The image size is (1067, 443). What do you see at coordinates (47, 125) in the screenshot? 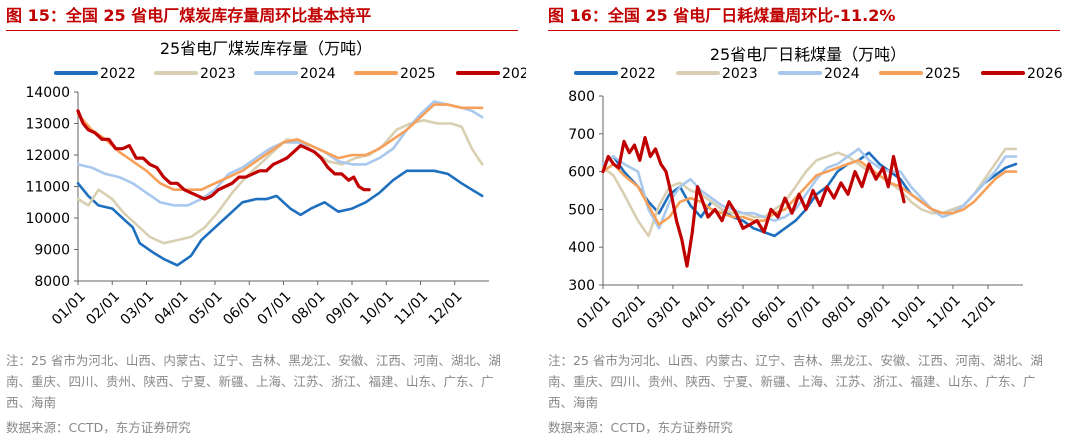
I see `y-tick-label: 13000` at bounding box center [47, 125].